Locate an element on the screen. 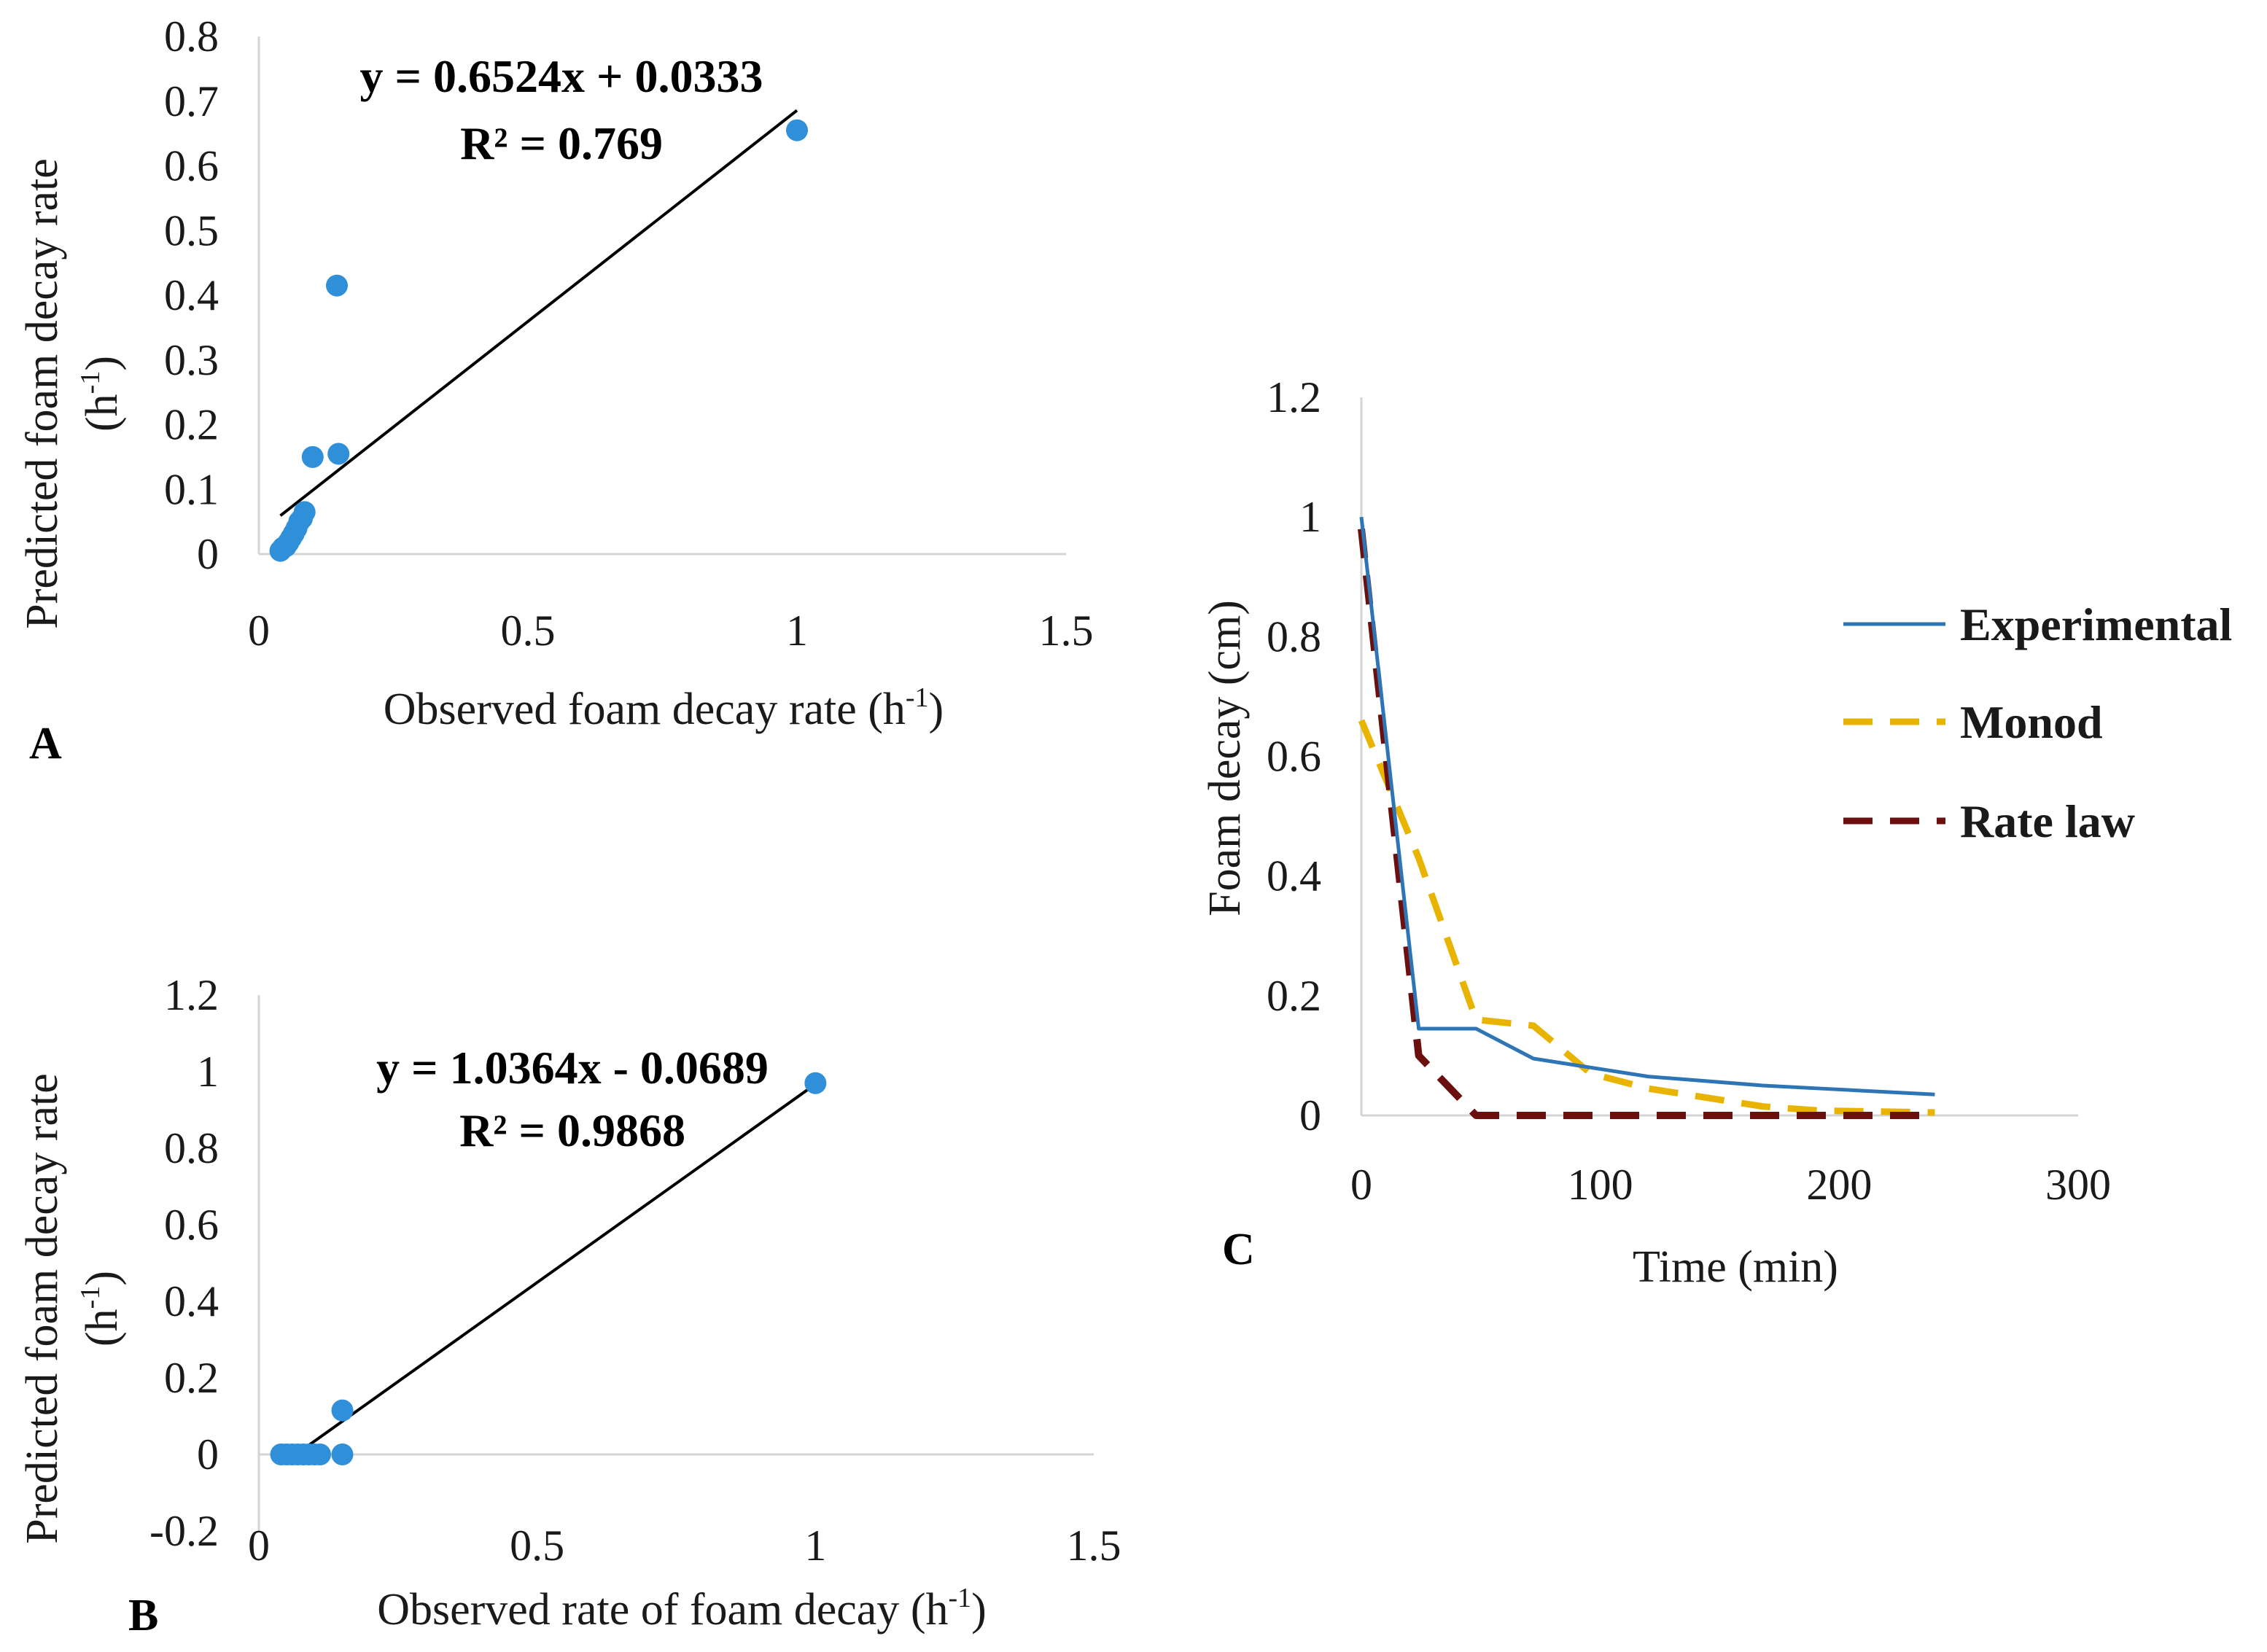 The image size is (2267, 1652). panel-c-label: C is located at coordinates (1238, 1249).